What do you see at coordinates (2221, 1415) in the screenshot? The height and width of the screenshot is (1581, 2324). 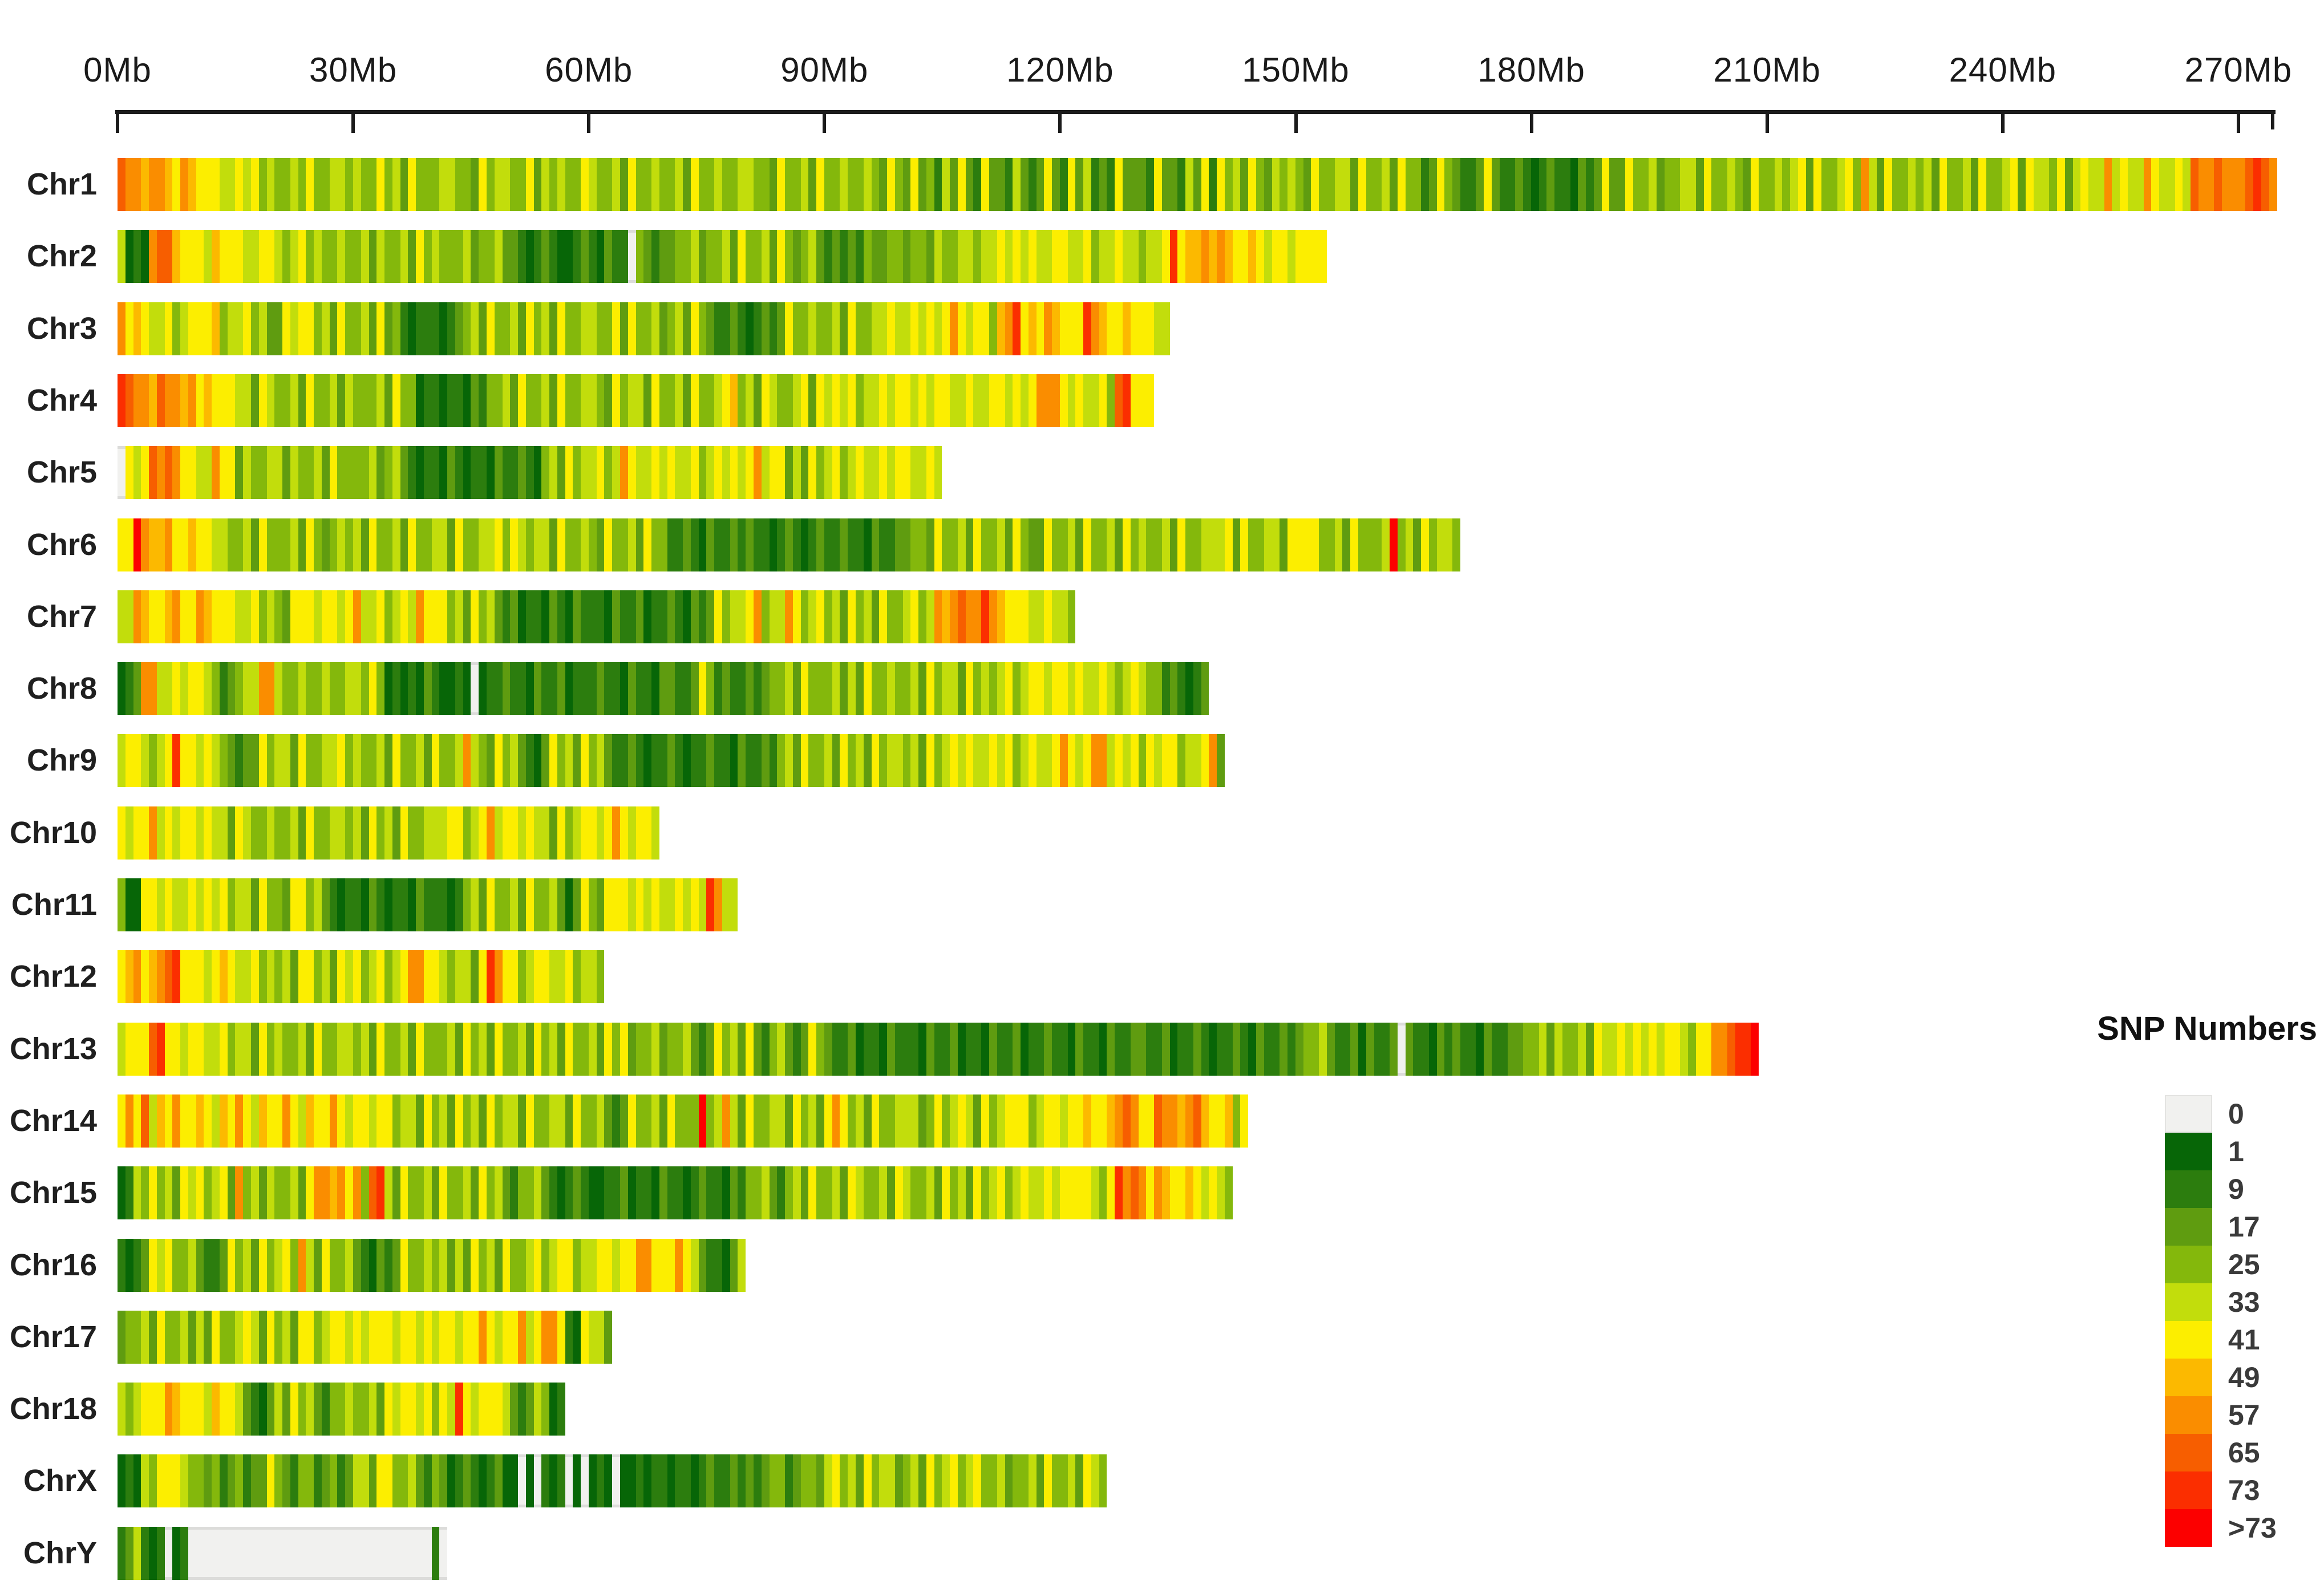 I see `legend-entry: 57` at bounding box center [2221, 1415].